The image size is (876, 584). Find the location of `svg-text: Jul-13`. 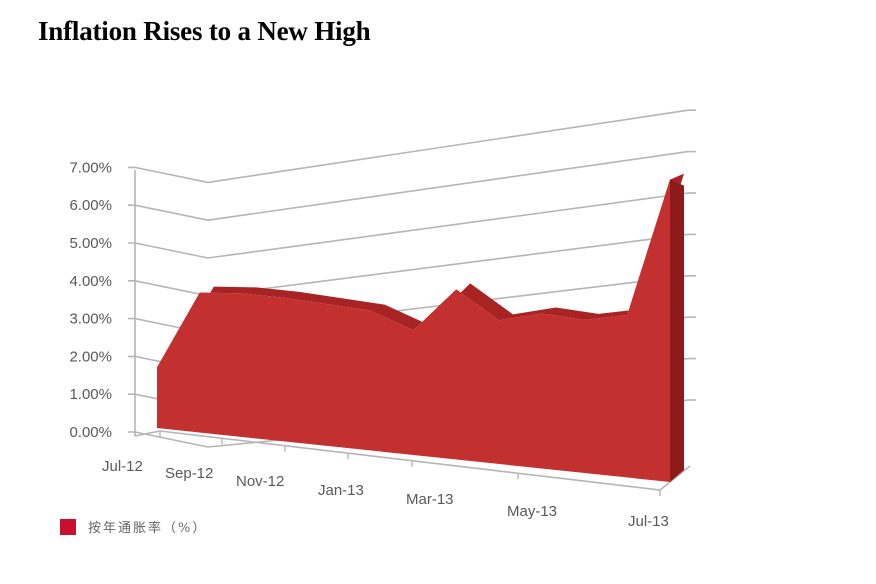

svg-text: Jul-13 is located at coordinates (648, 521).